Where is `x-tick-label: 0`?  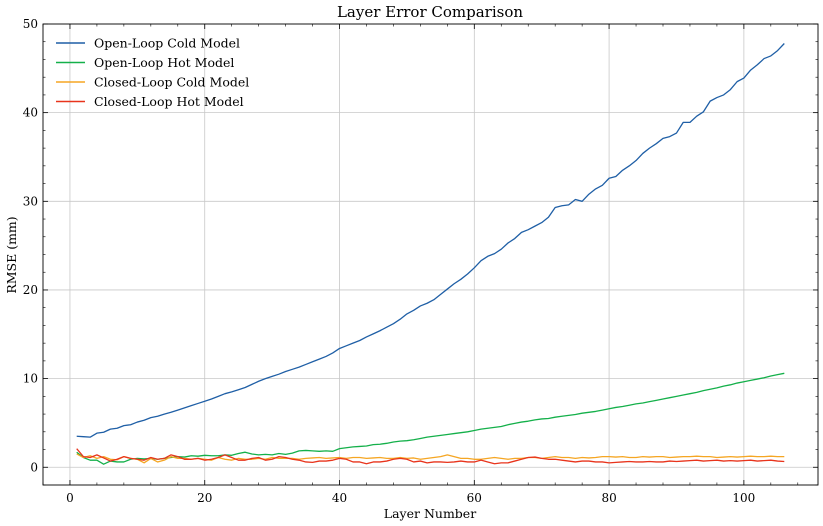
x-tick-label: 0 is located at coordinates (70, 498).